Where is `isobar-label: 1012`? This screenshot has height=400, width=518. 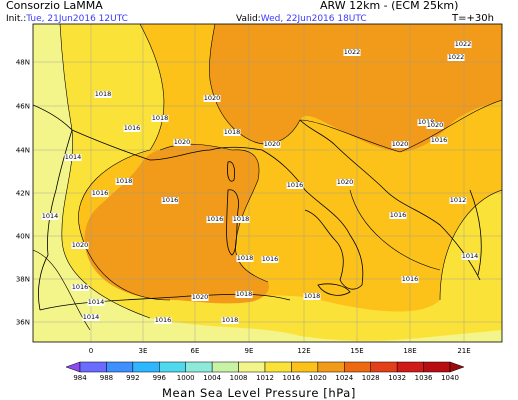 isobar-label: 1012 is located at coordinates (458, 200).